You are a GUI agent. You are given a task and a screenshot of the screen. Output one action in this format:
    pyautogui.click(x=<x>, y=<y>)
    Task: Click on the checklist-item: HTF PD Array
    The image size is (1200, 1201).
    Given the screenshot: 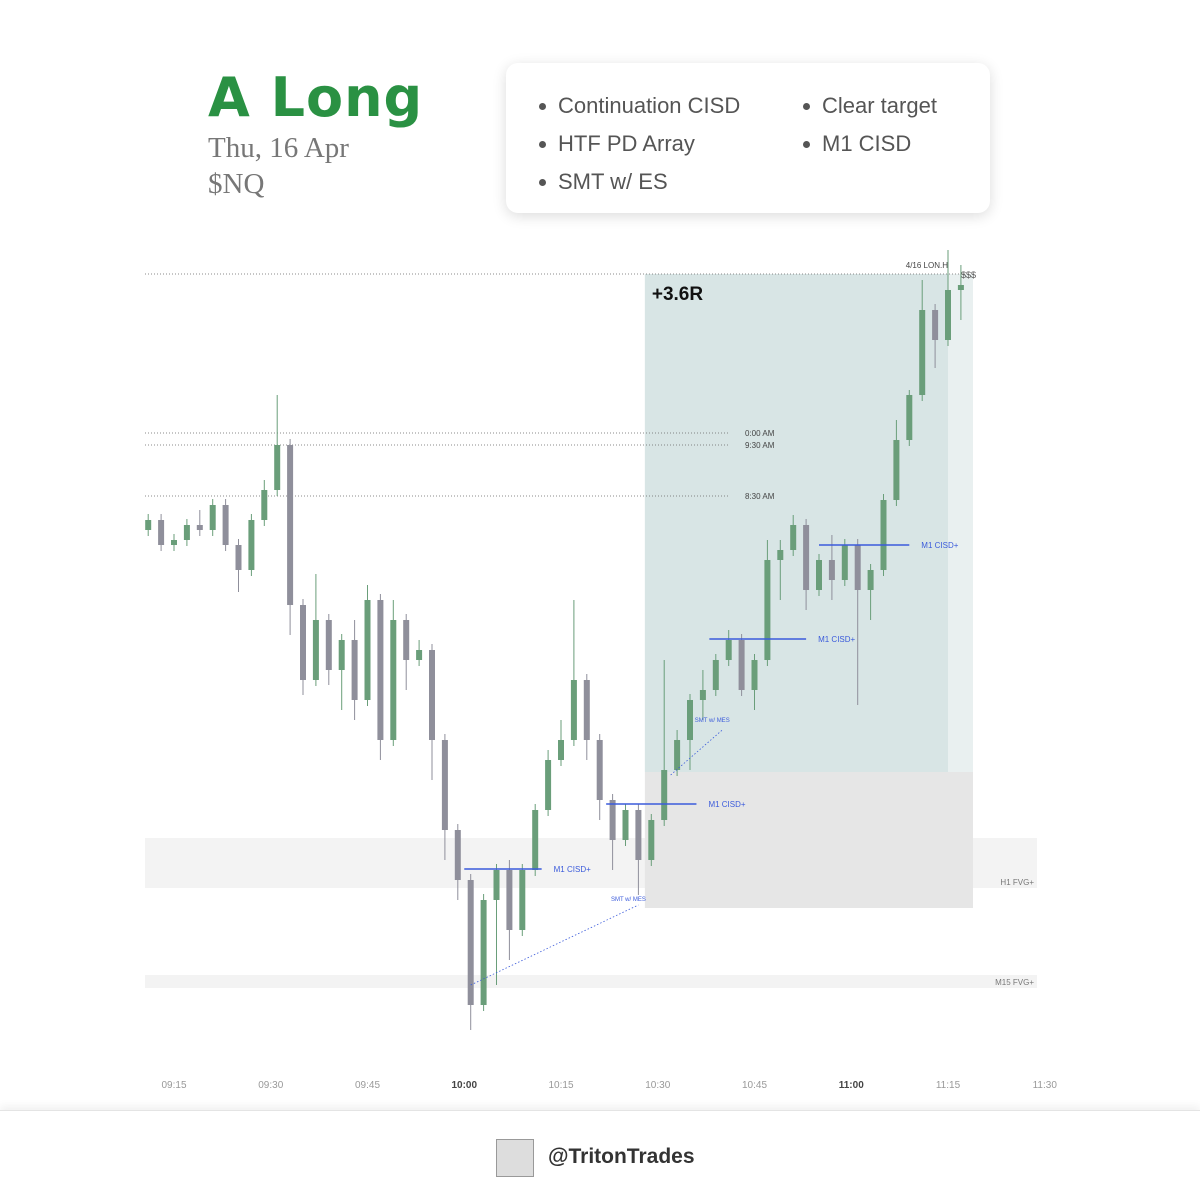 What is the action you would take?
    pyautogui.click(x=638, y=144)
    